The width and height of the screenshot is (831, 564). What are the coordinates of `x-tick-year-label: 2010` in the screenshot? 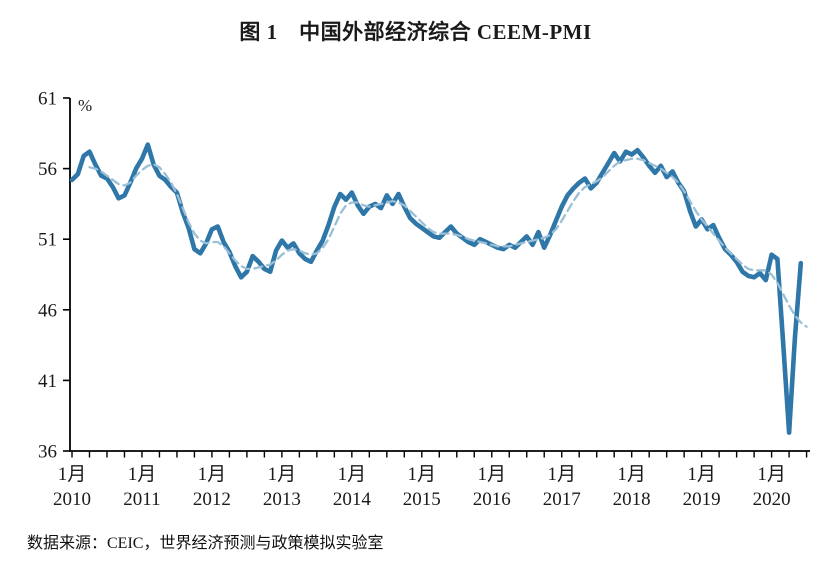 It's located at (72, 499).